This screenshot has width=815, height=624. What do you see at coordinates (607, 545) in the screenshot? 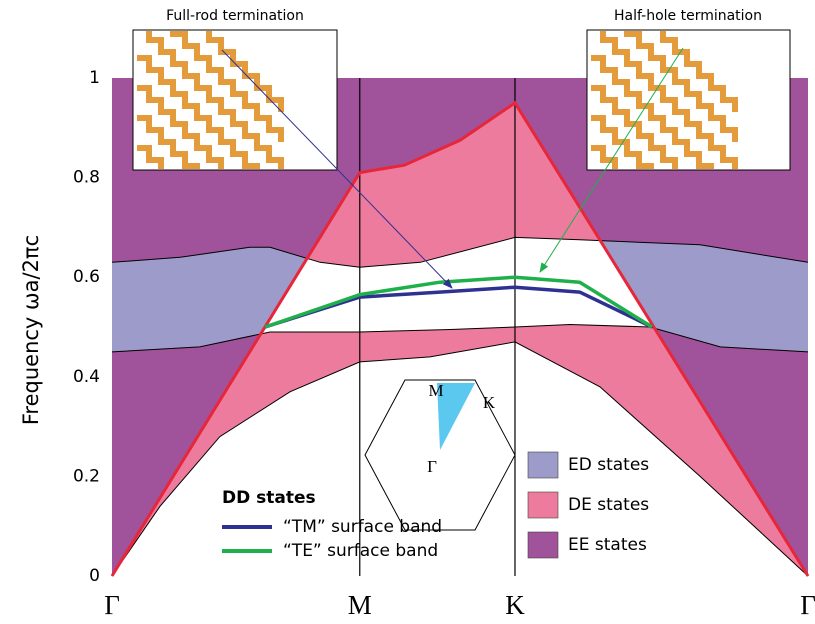
I see `legend-label: EE states` at bounding box center [607, 545].